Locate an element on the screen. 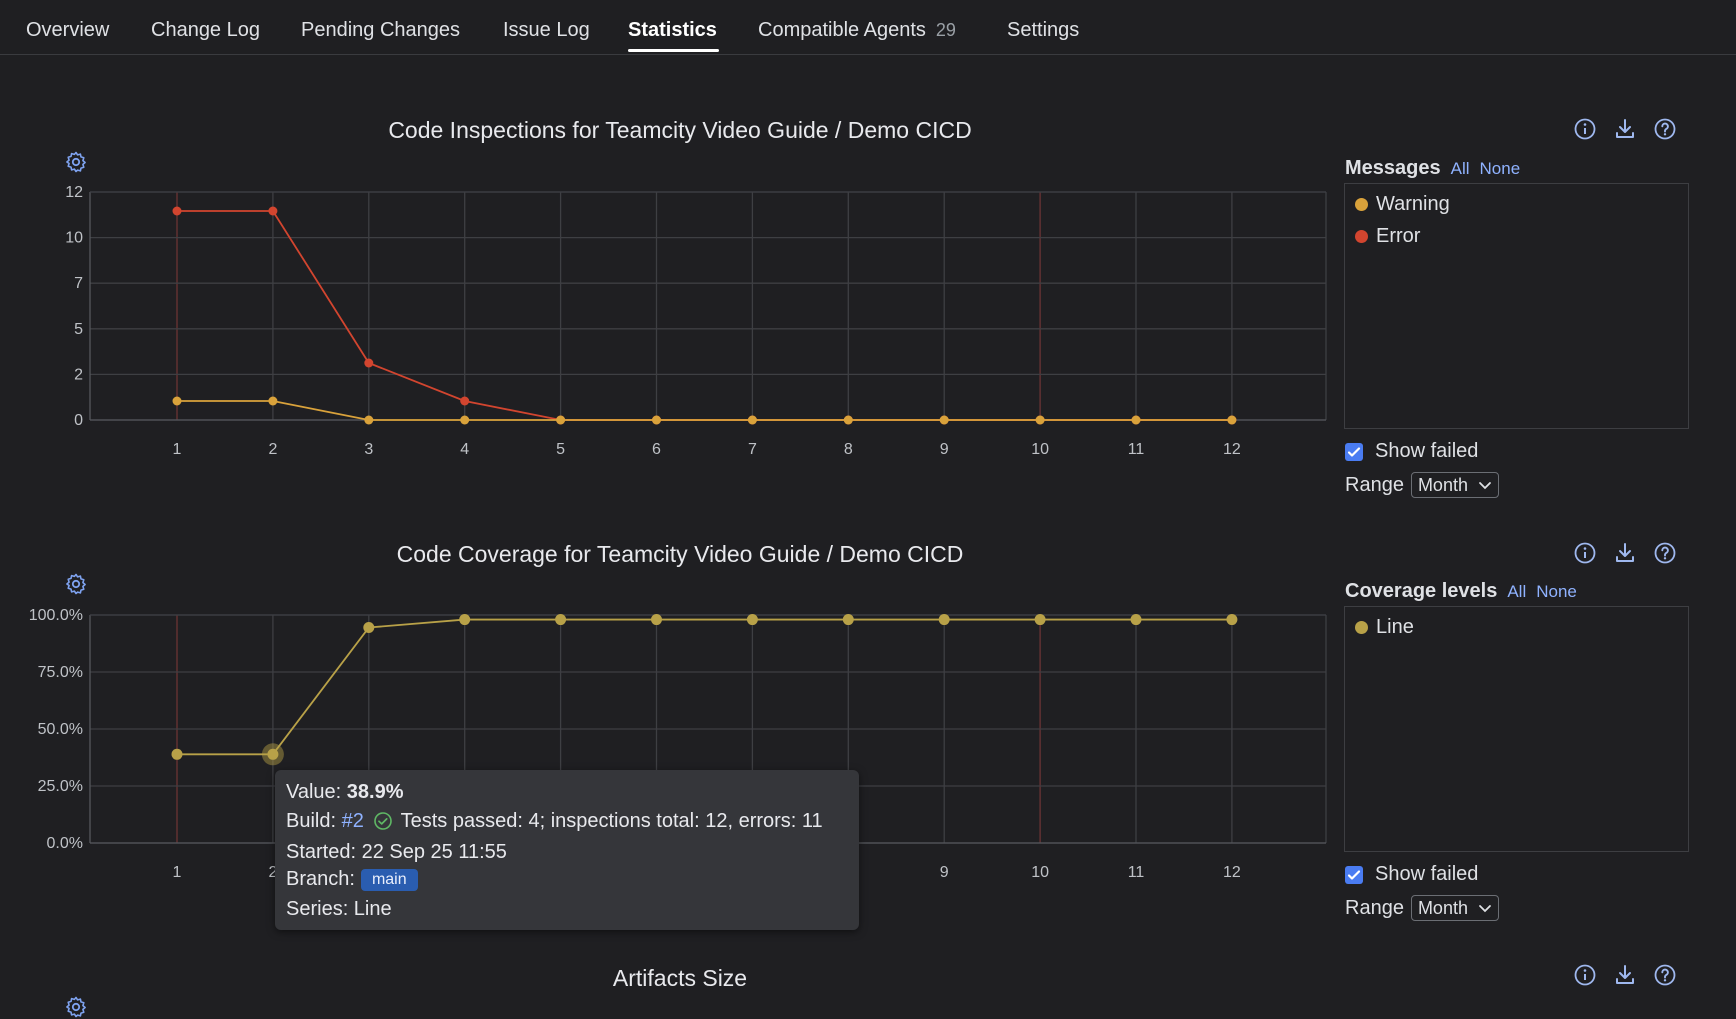 This screenshot has height=1019, width=1736. x-tick-label: 12 is located at coordinates (1232, 449).